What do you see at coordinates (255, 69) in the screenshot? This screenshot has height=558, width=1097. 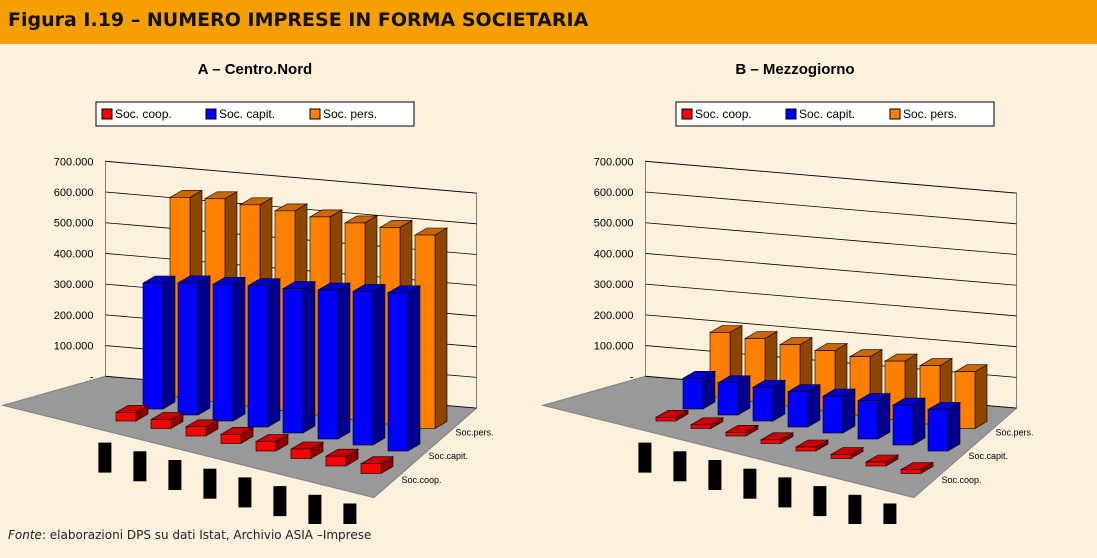 I see `chart-title: A – Centro.Nord` at bounding box center [255, 69].